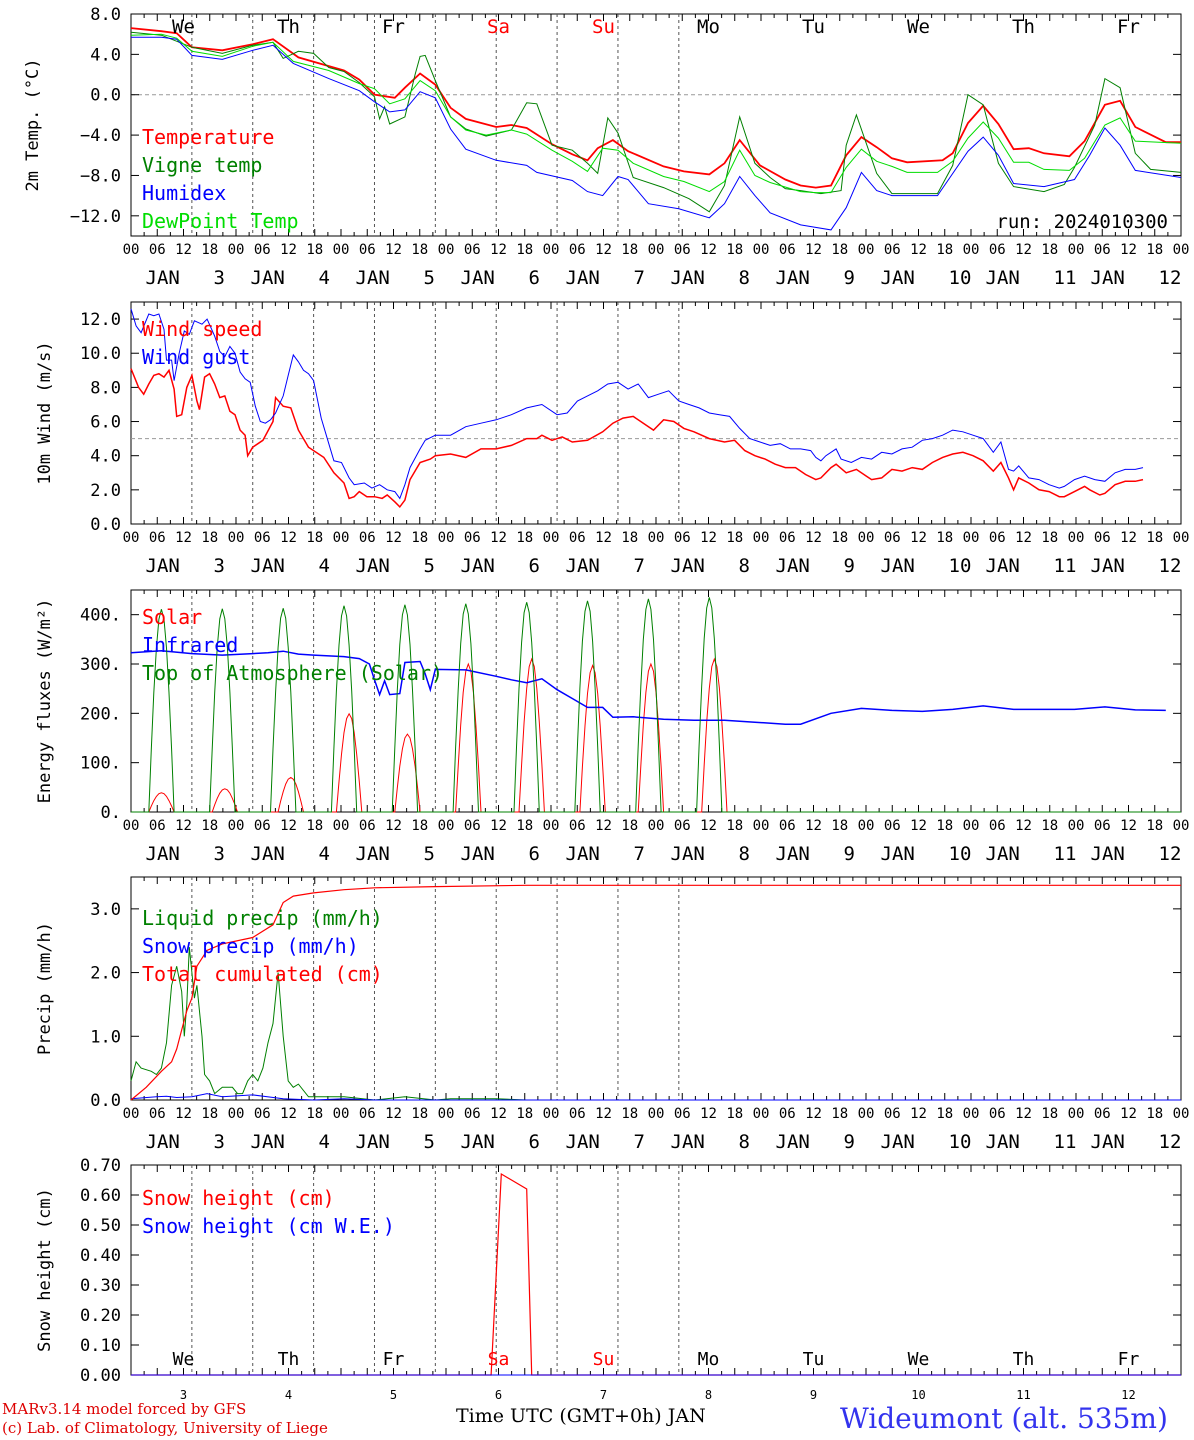  I want to click on legend-entry: Top of Atmosphere (Solar), so click(292, 673).